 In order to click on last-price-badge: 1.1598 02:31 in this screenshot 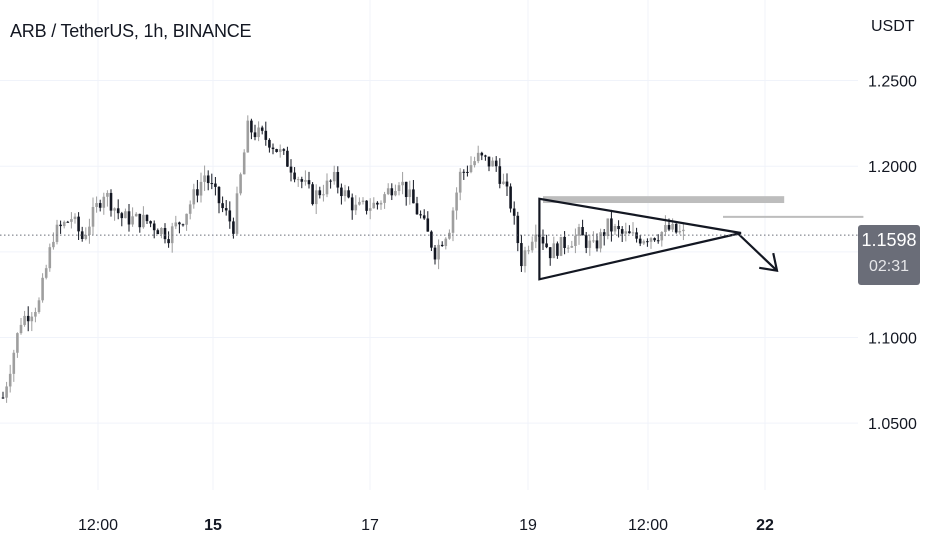, I will do `click(889, 255)`.